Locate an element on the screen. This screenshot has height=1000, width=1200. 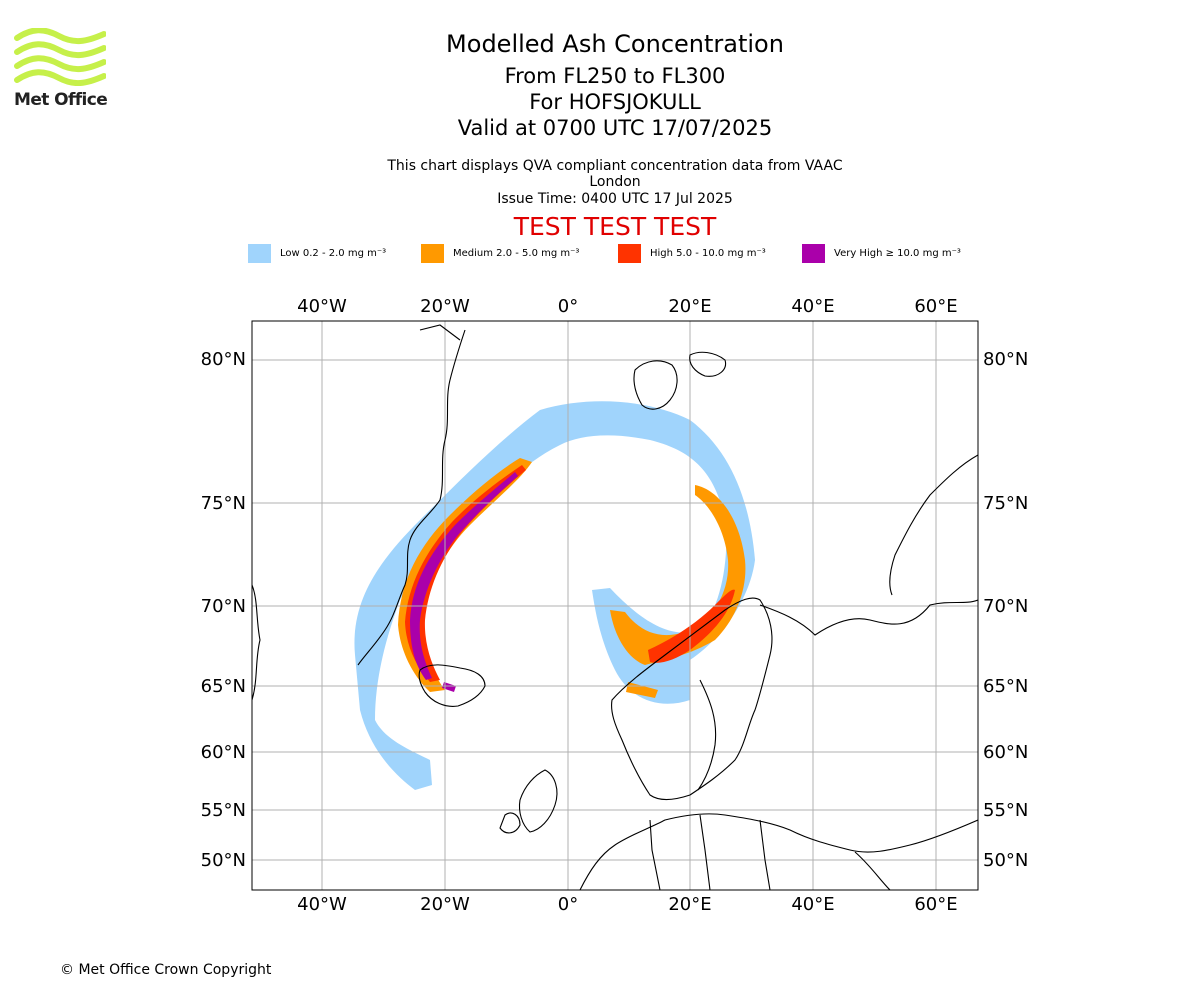
met-office-logo: Met Office is located at coordinates (62, 71).